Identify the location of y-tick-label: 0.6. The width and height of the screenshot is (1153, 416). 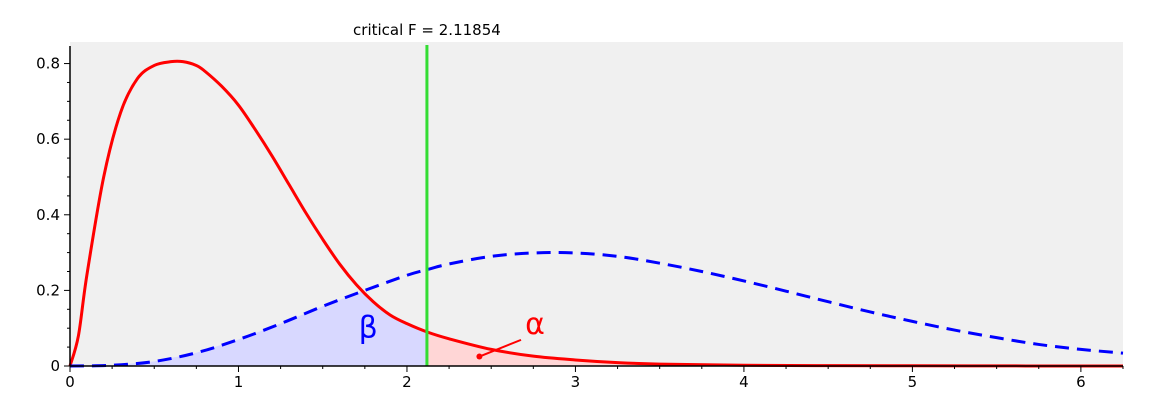
(48, 139).